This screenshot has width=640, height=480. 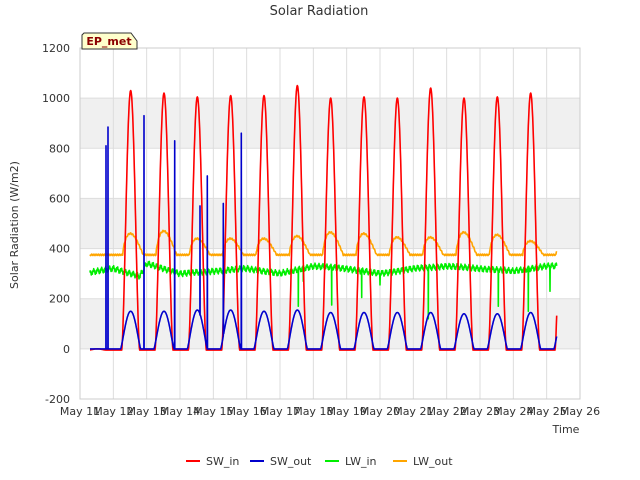 What do you see at coordinates (222, 461) in the screenshot?
I see `legend-label: SW_in` at bounding box center [222, 461].